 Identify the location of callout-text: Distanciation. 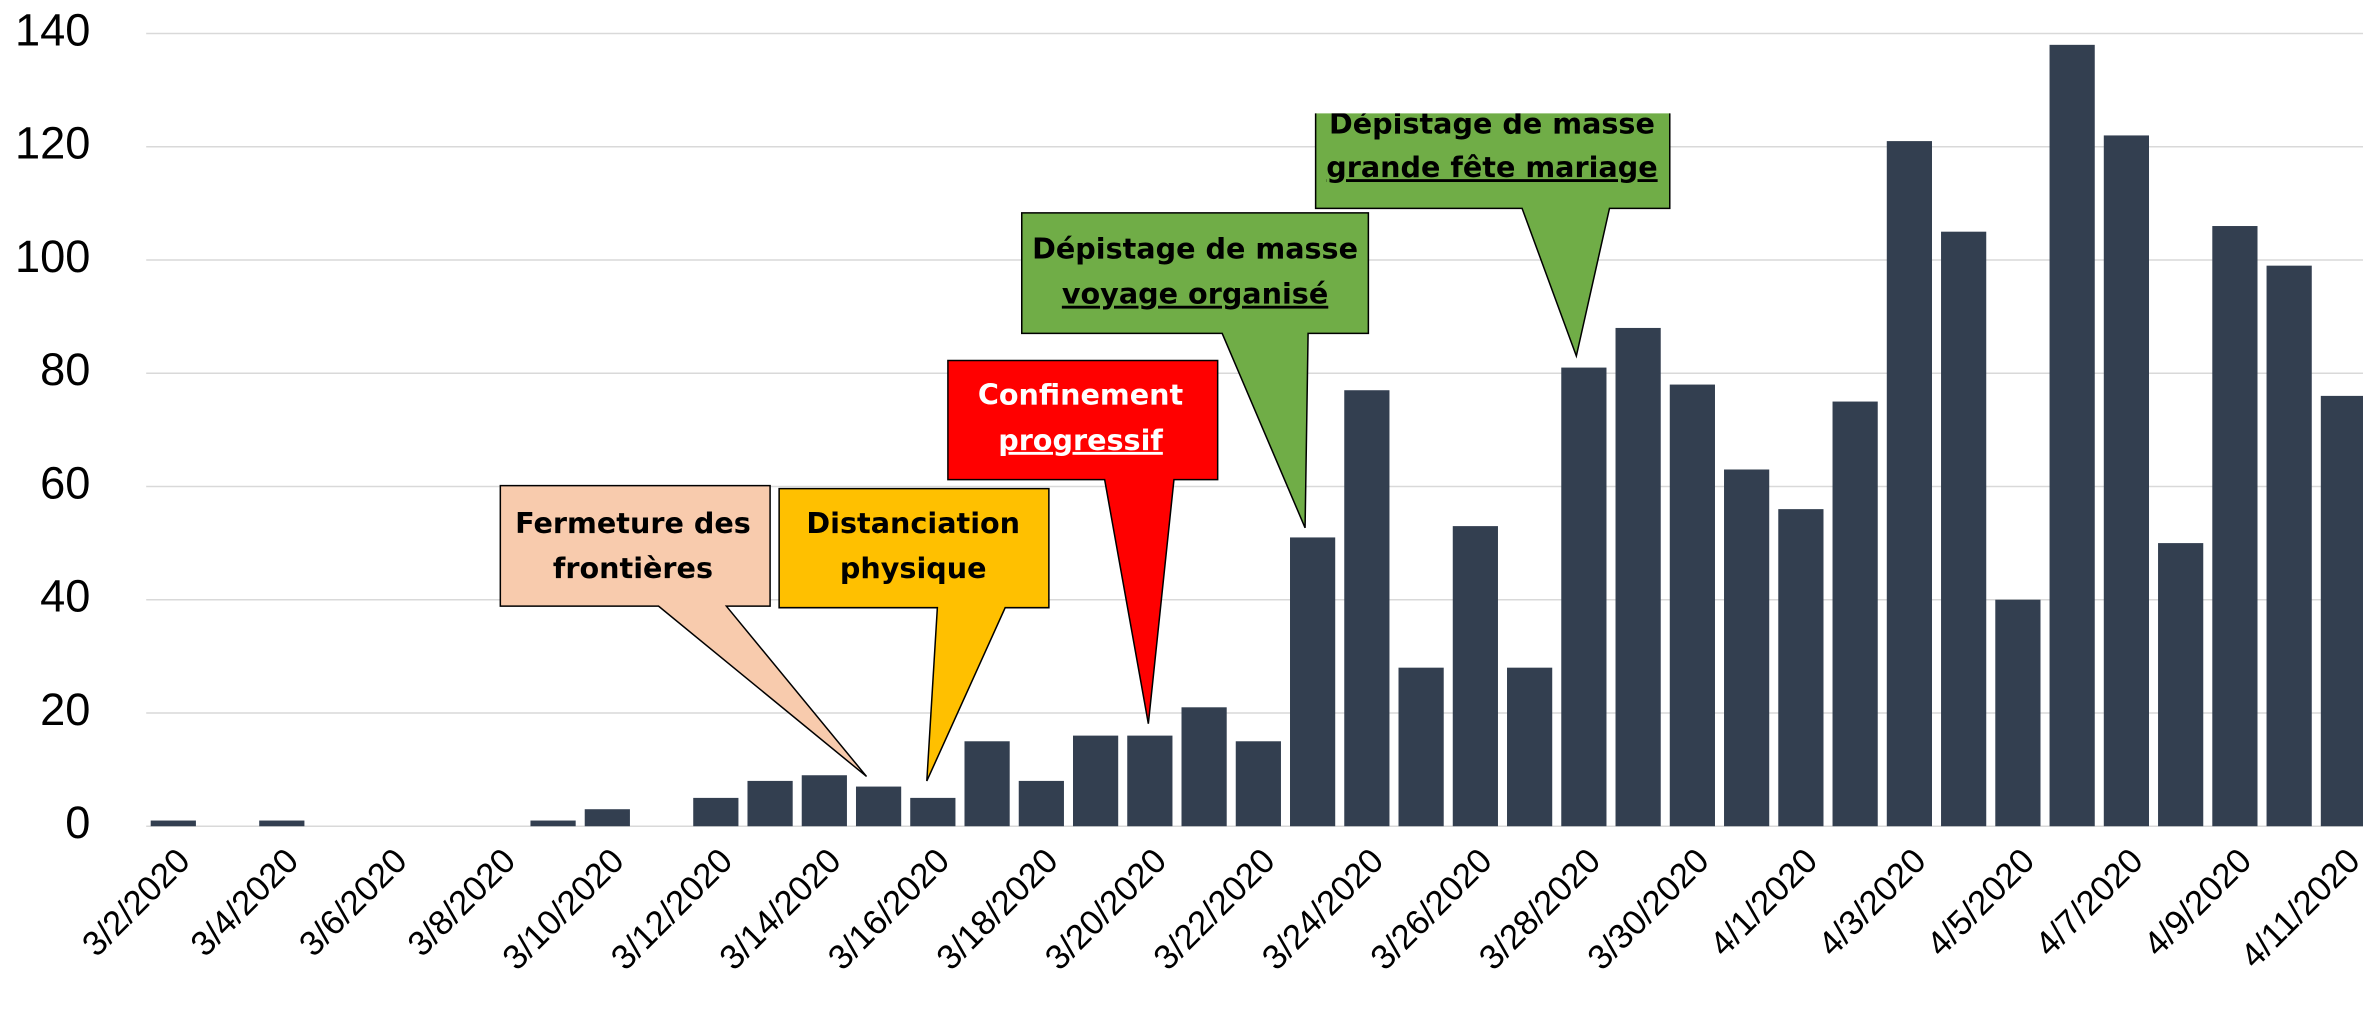
(913, 523).